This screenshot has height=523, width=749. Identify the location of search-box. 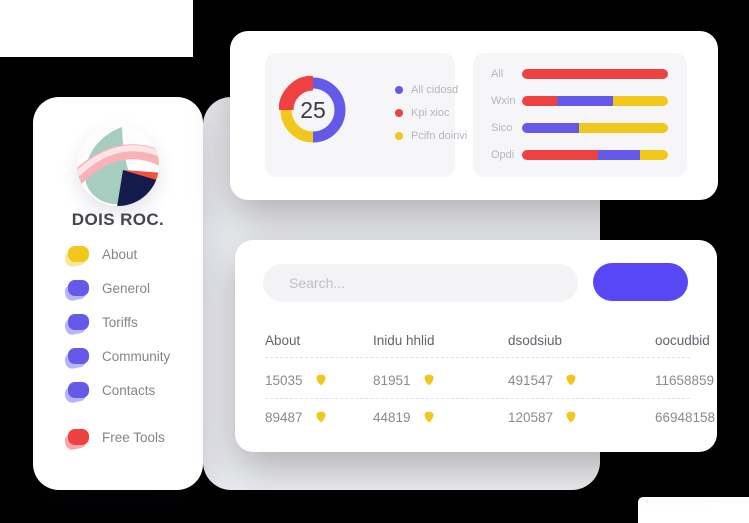
(420, 283).